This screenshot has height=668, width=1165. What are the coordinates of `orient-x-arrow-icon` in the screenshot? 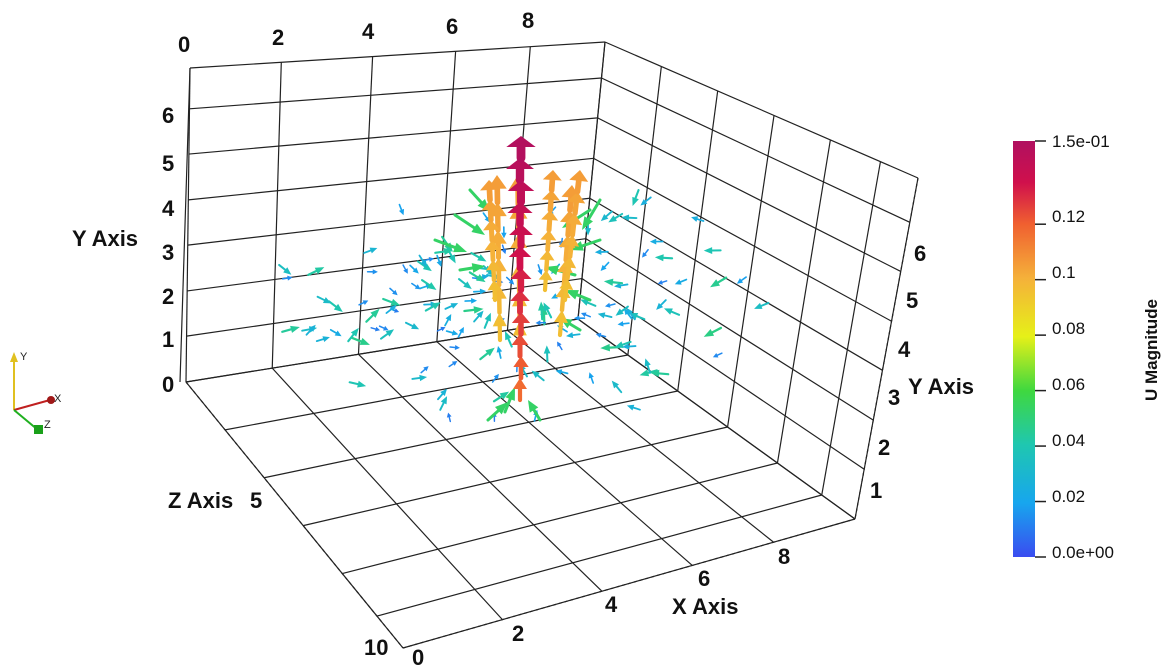 It's located at (51, 400).